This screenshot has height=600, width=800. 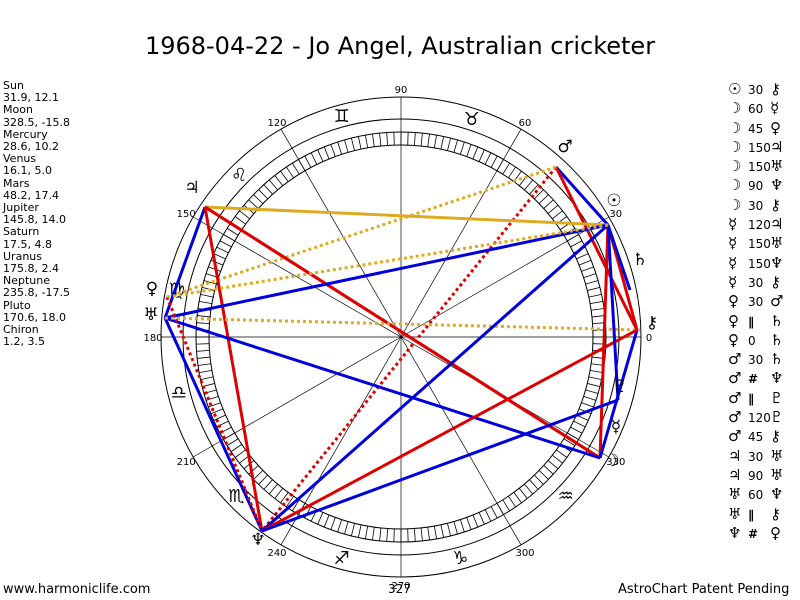 I want to click on patent-notice: AstroChart Patent Pending, so click(x=704, y=589).